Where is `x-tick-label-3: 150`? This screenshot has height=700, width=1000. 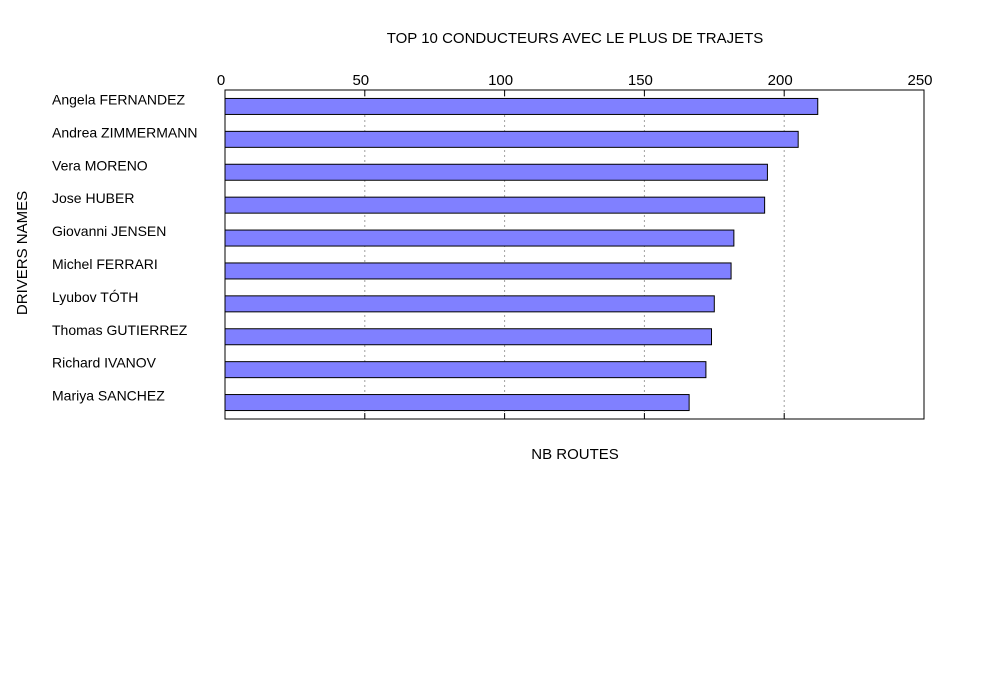 x-tick-label-3: 150 is located at coordinates (640, 80).